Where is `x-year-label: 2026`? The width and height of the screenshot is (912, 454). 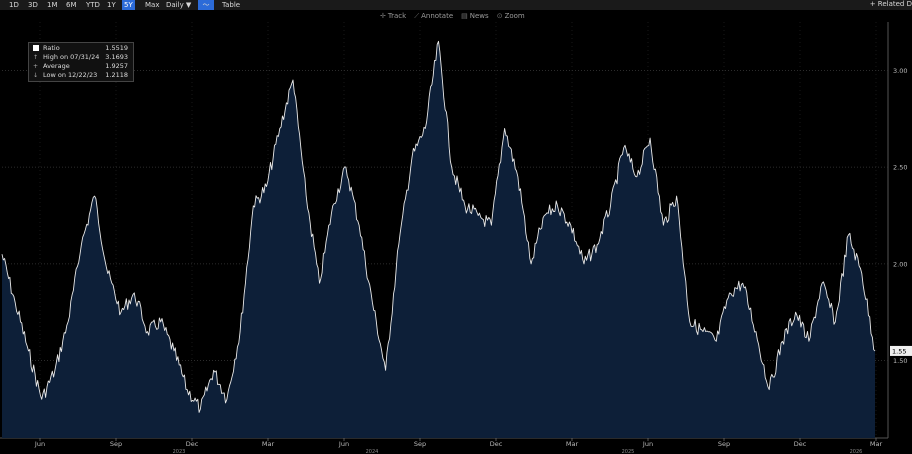
x-year-label: 2026 is located at coordinates (856, 451).